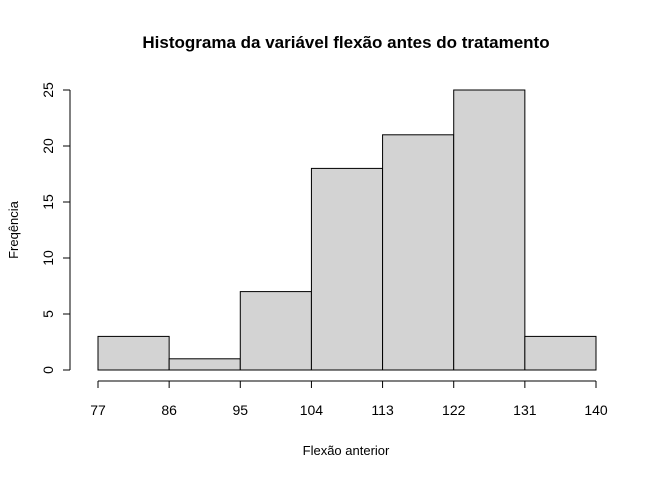 The width and height of the screenshot is (657, 479). What do you see at coordinates (240, 410) in the screenshot?
I see `x-tick-label: 95` at bounding box center [240, 410].